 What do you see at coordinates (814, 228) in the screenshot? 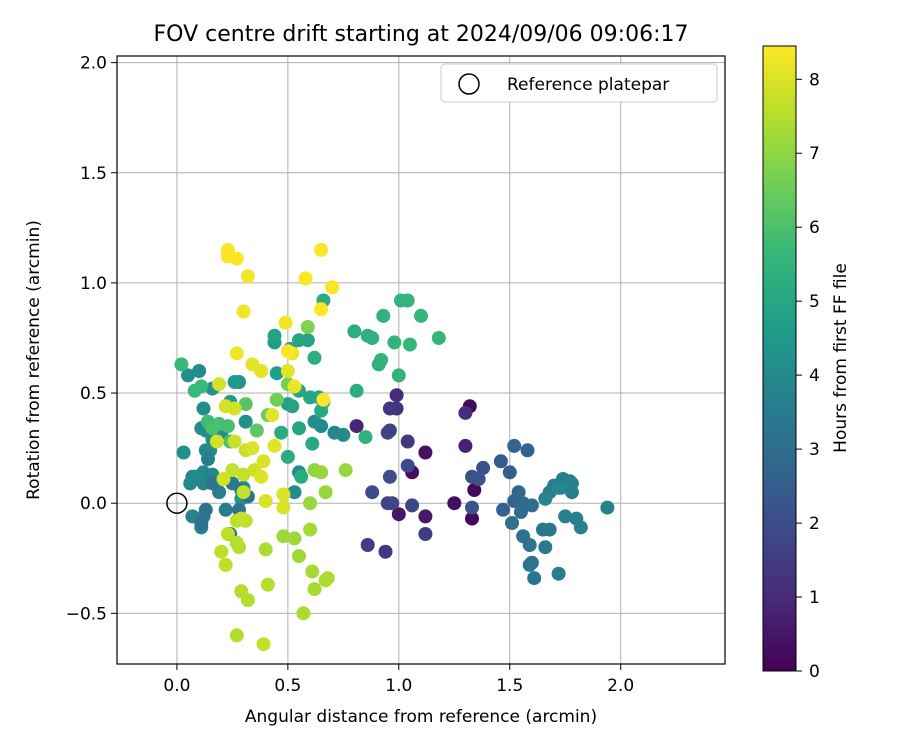
I see `colorbar-tick-label: 6` at bounding box center [814, 228].